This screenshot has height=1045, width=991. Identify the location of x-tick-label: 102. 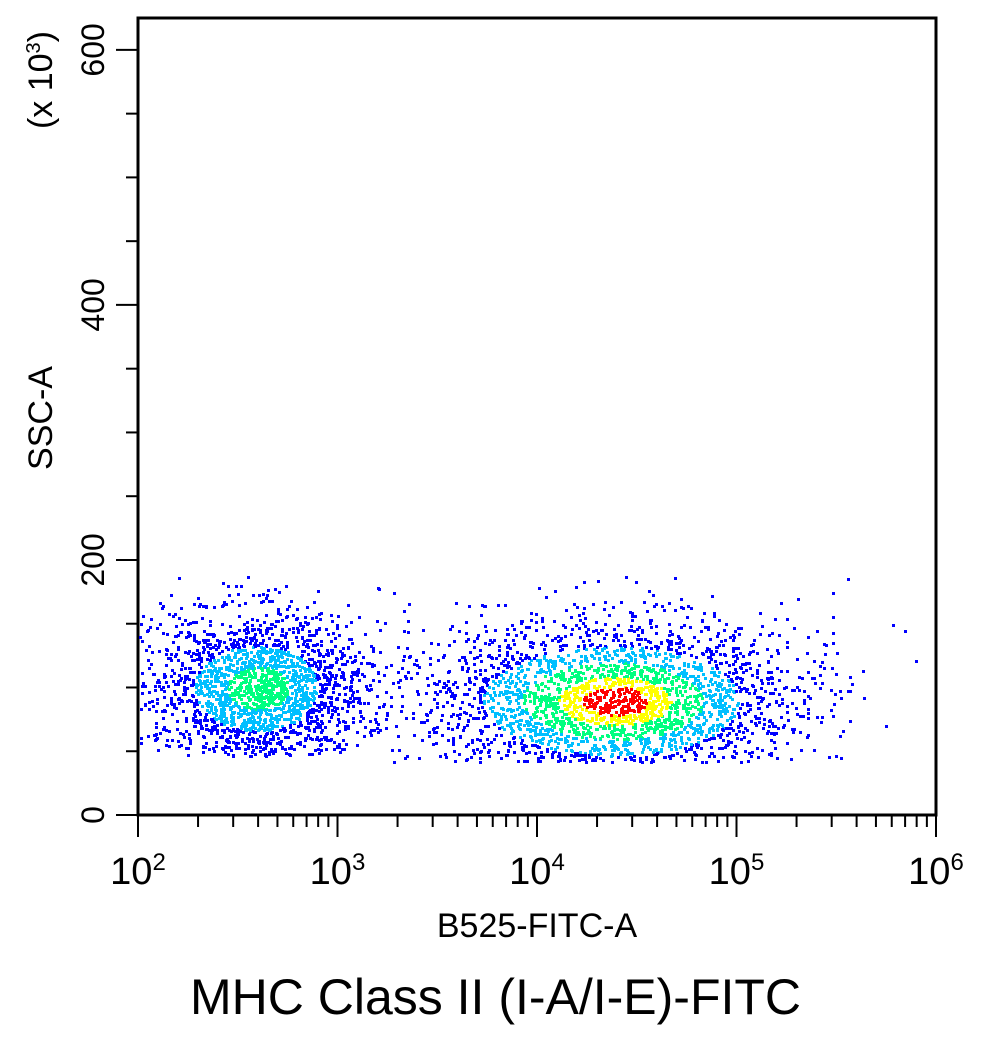
(138, 871).